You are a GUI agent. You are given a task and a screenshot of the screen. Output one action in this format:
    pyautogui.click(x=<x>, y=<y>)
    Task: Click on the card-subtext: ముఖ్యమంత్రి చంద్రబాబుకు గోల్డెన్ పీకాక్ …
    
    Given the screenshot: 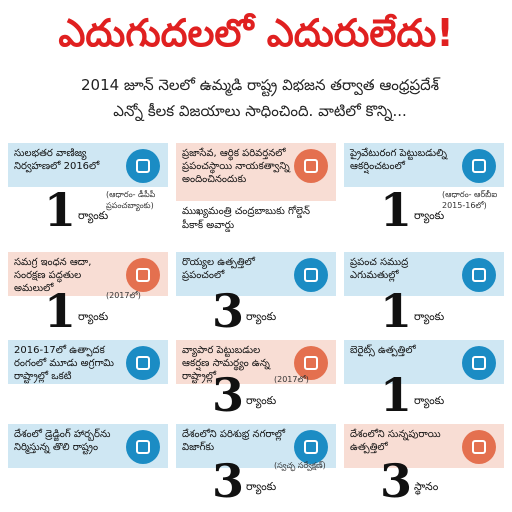 What is the action you would take?
    pyautogui.click(x=246, y=218)
    